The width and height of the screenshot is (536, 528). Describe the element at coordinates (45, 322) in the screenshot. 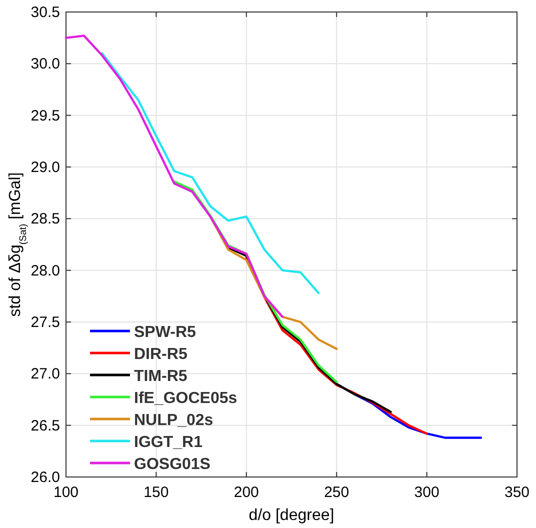

I see `y-tick-label: 27.5` at that location.